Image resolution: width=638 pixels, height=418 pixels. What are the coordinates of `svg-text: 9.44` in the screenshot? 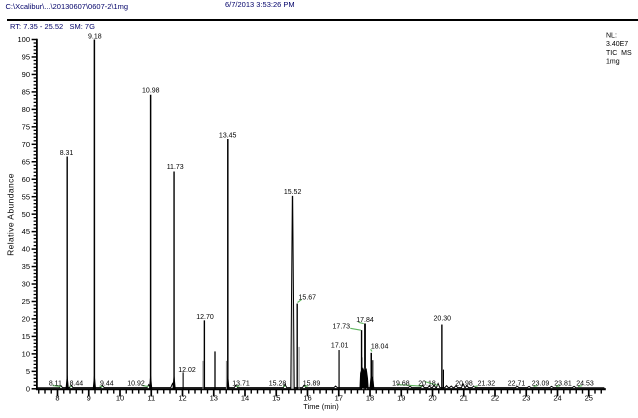 It's located at (107, 383).